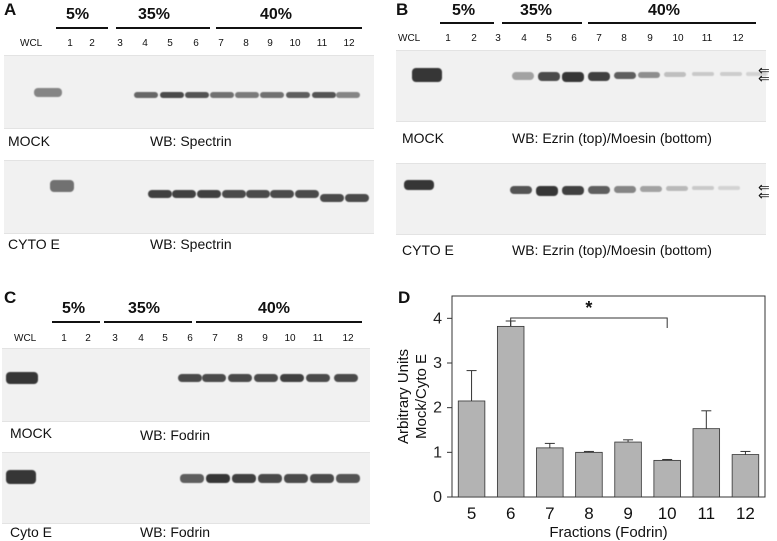 This screenshot has height=541, width=777. What do you see at coordinates (706, 513) in the screenshot?
I see `x-tick-label: 11` at bounding box center [706, 513].